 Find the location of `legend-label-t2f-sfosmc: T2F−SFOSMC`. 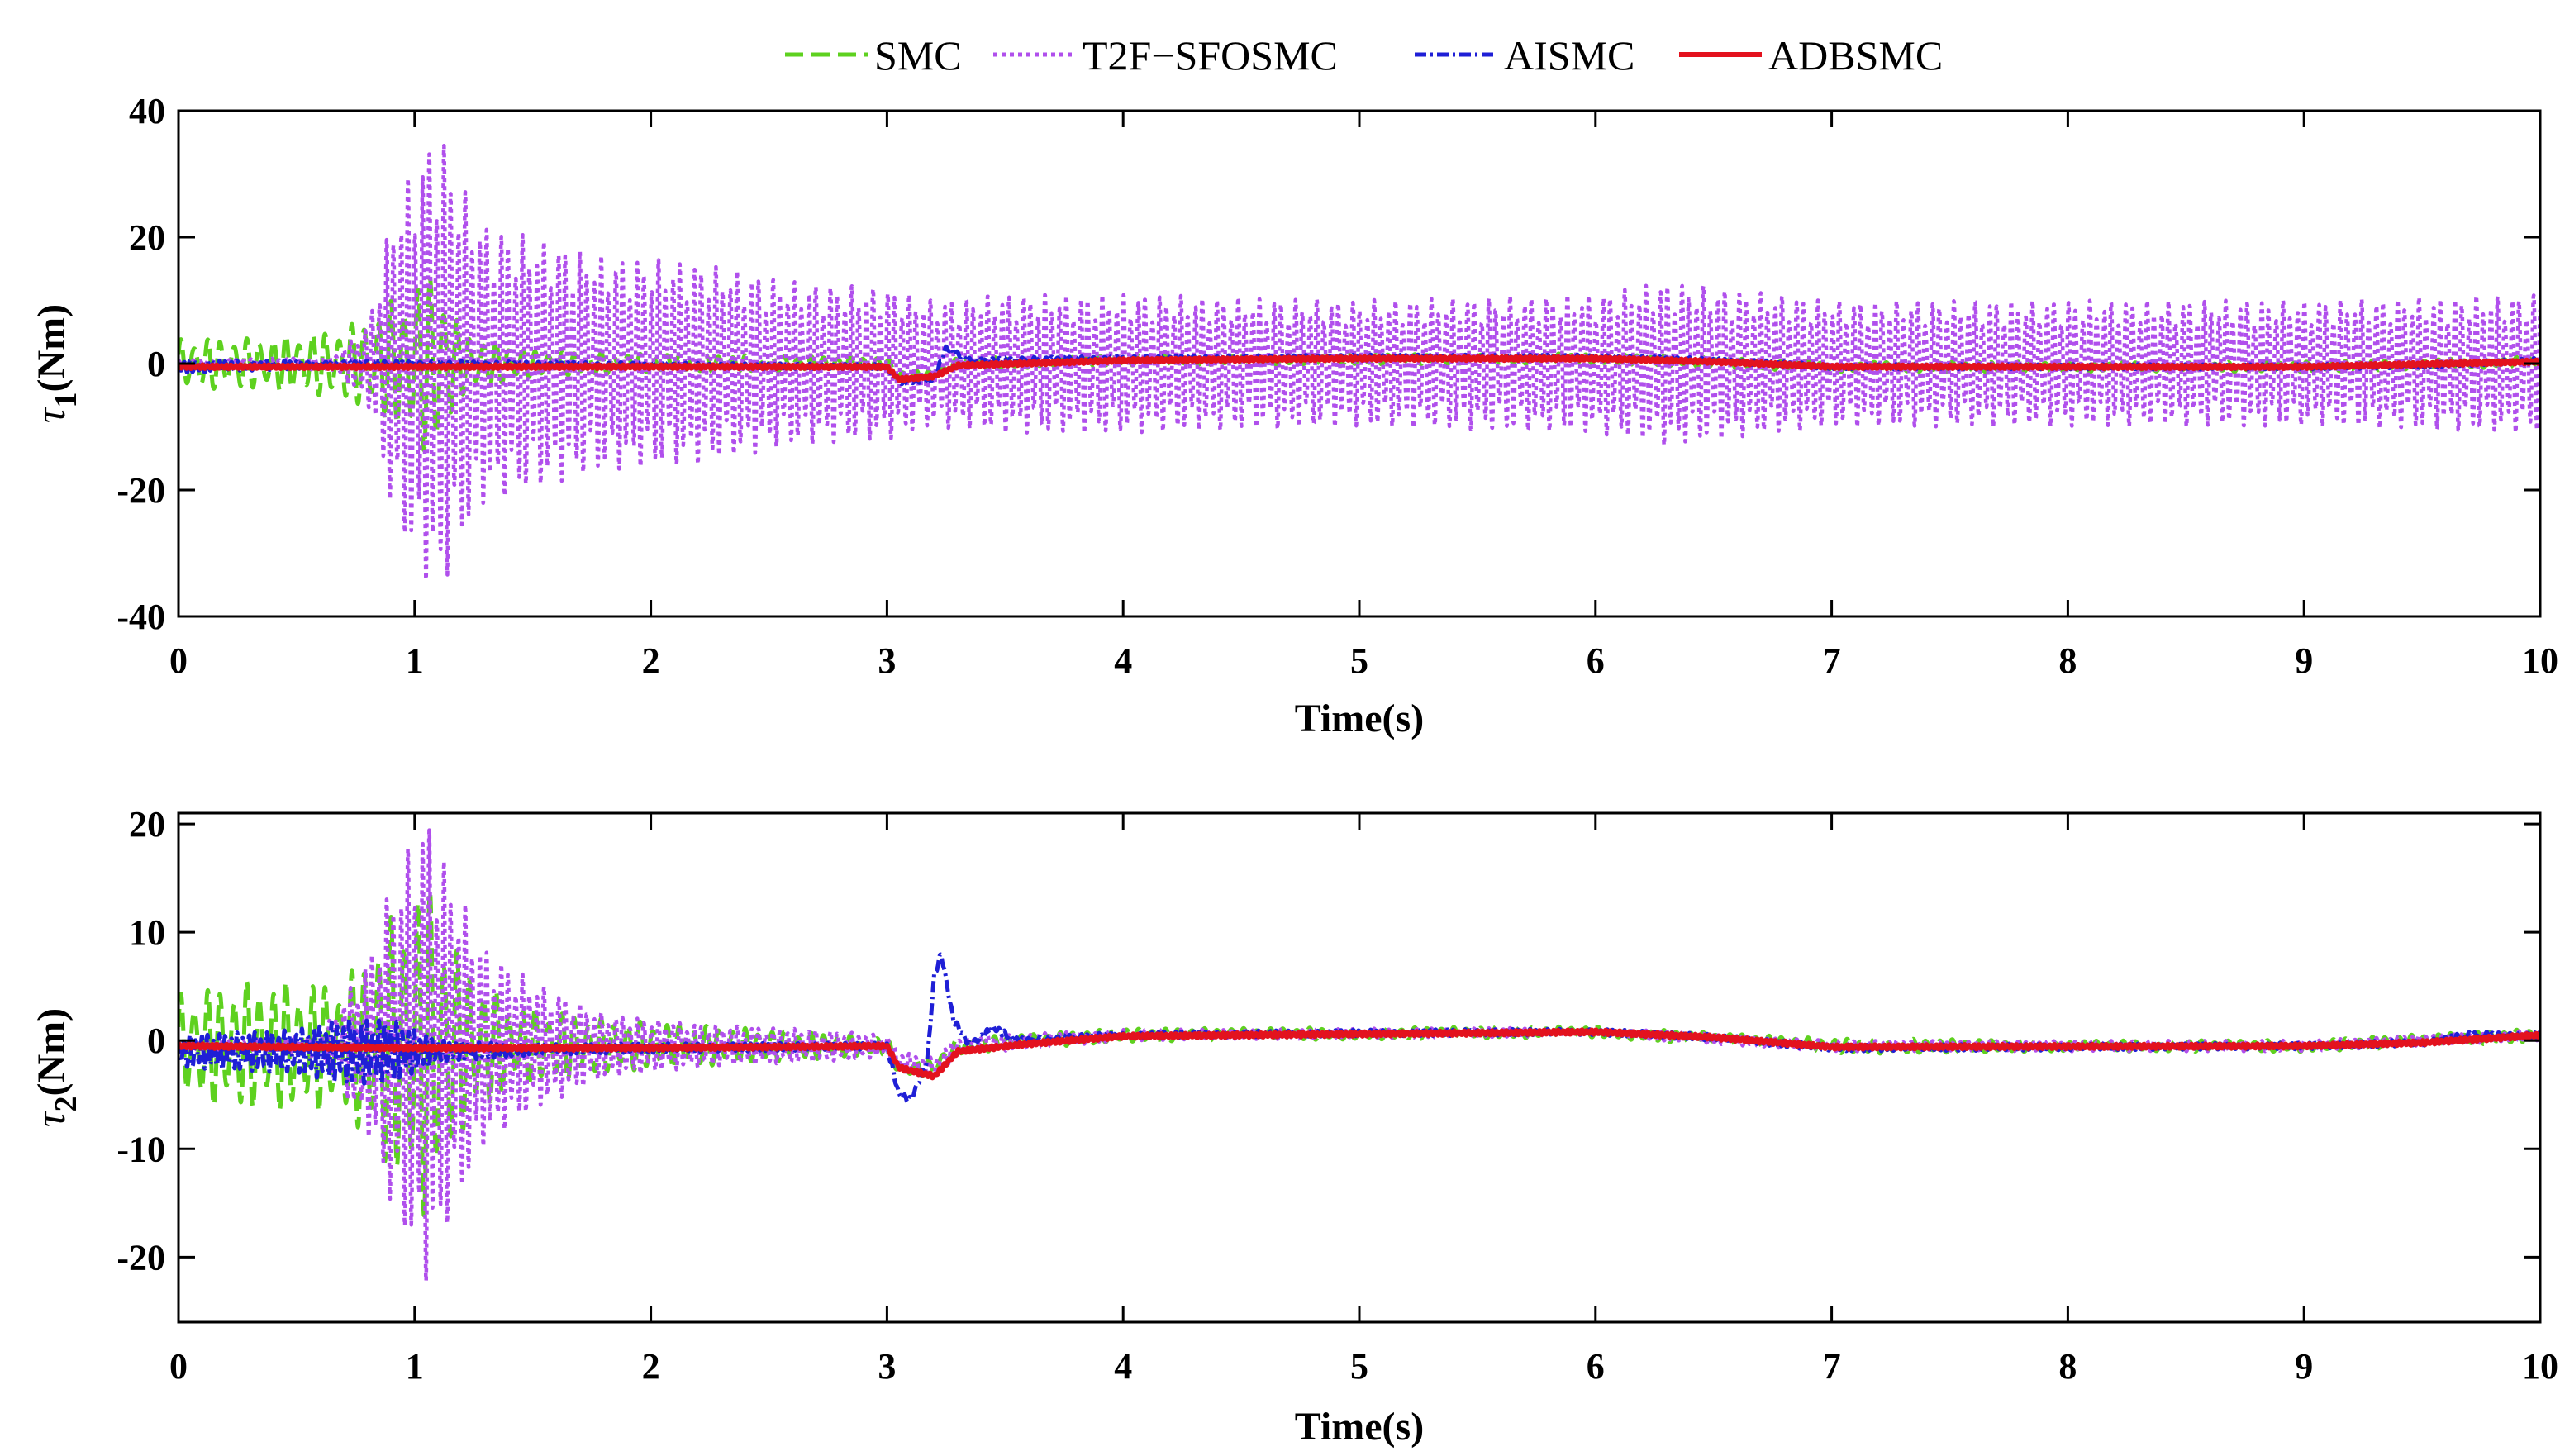

legend-label-t2f-sfosmc: T2F−SFOSMC is located at coordinates (1210, 55).